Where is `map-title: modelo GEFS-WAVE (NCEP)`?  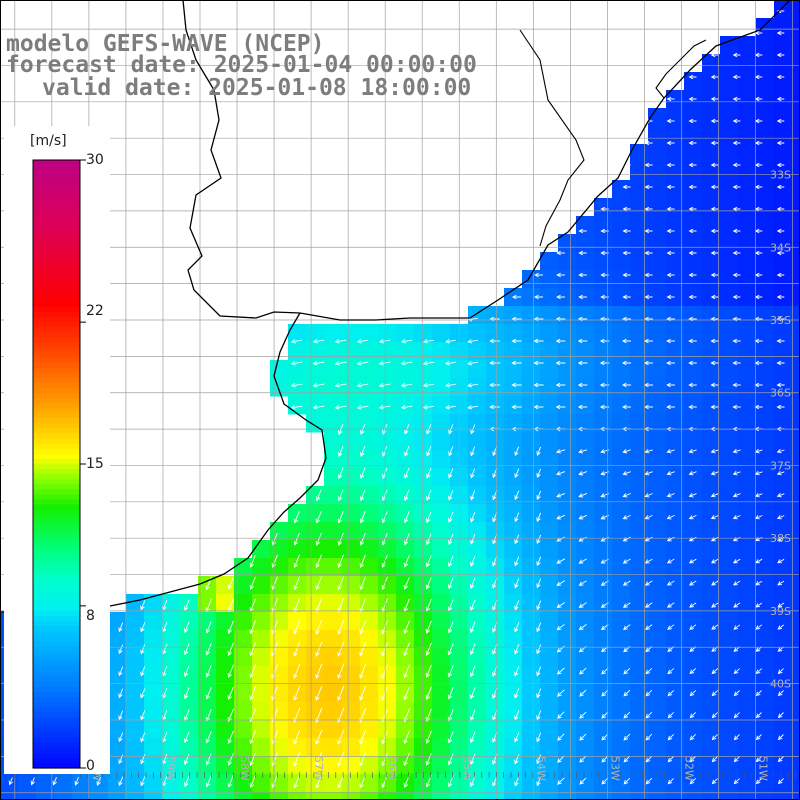
map-title: modelo GEFS-WAVE (NCEP) is located at coordinates (165, 44).